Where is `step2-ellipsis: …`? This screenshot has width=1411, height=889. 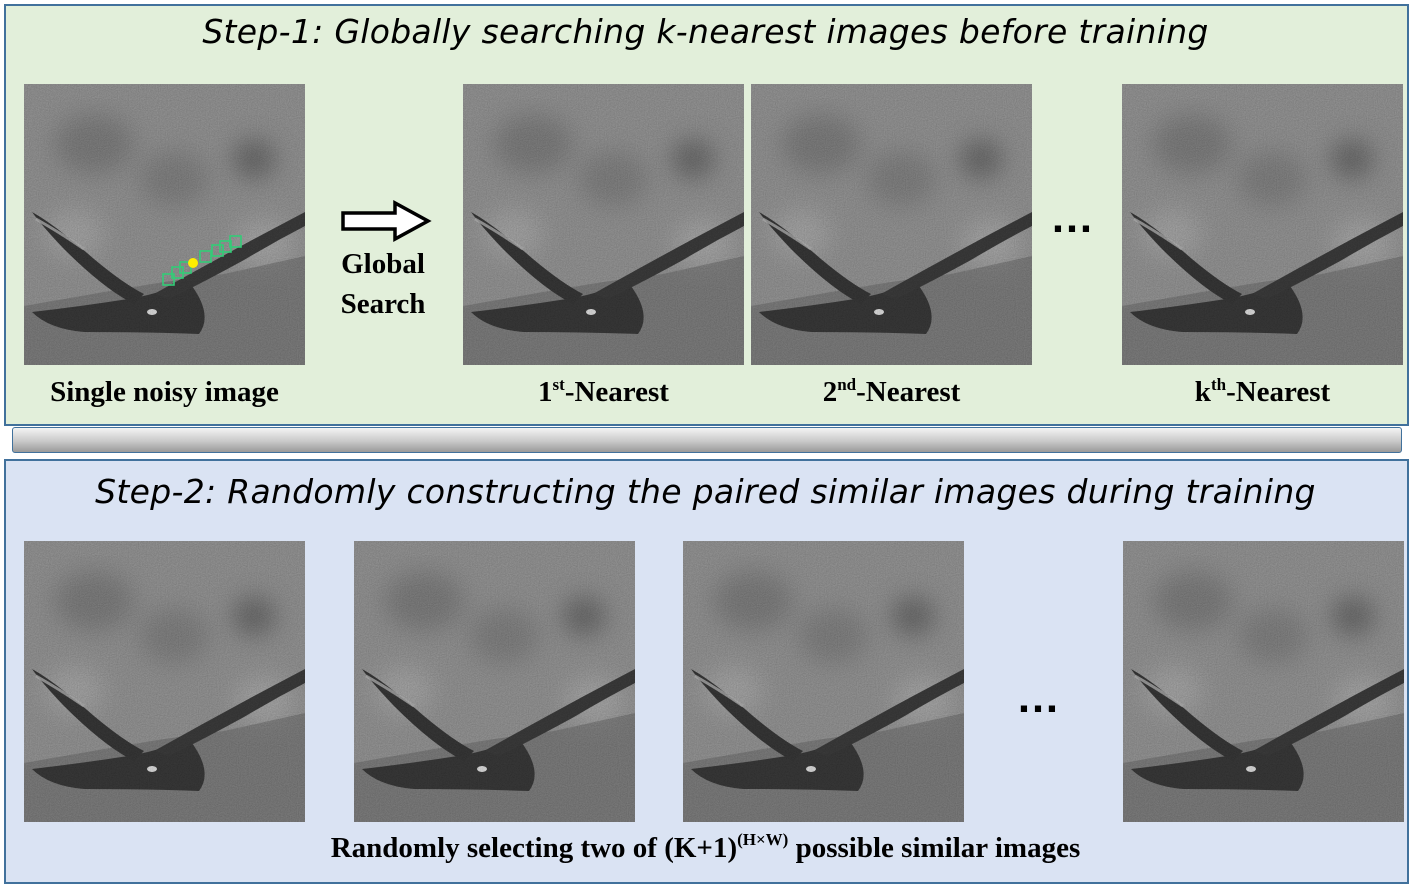
step2-ellipsis: … is located at coordinates (1039, 697).